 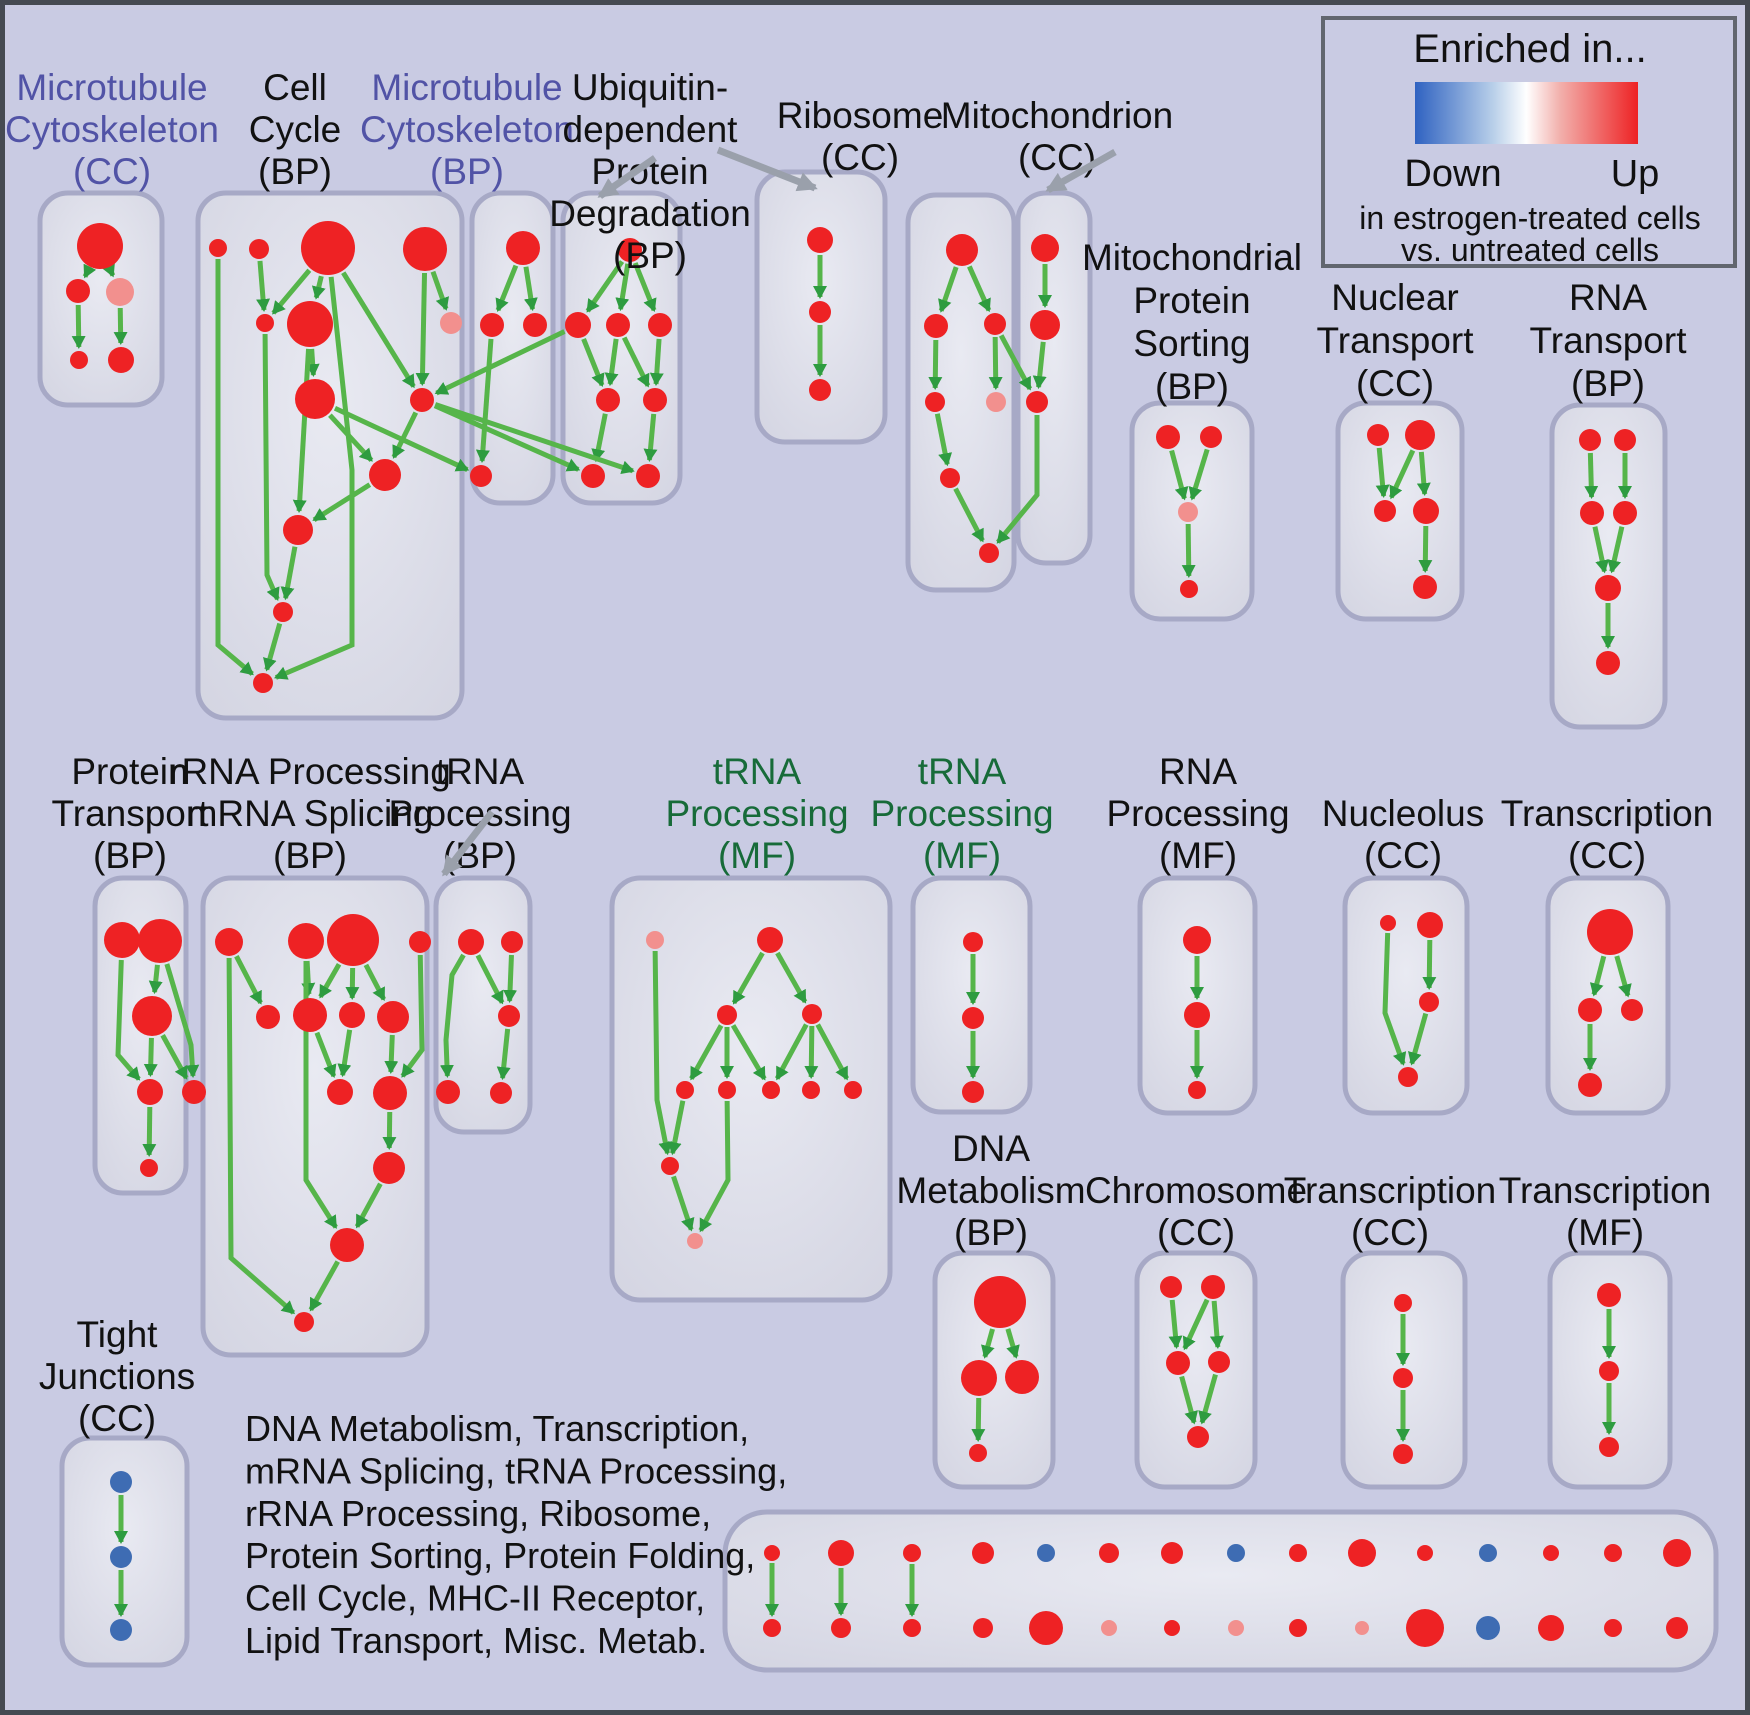 What do you see at coordinates (860, 157) in the screenshot?
I see `cluster-label-ribosome-cc: (CC)` at bounding box center [860, 157].